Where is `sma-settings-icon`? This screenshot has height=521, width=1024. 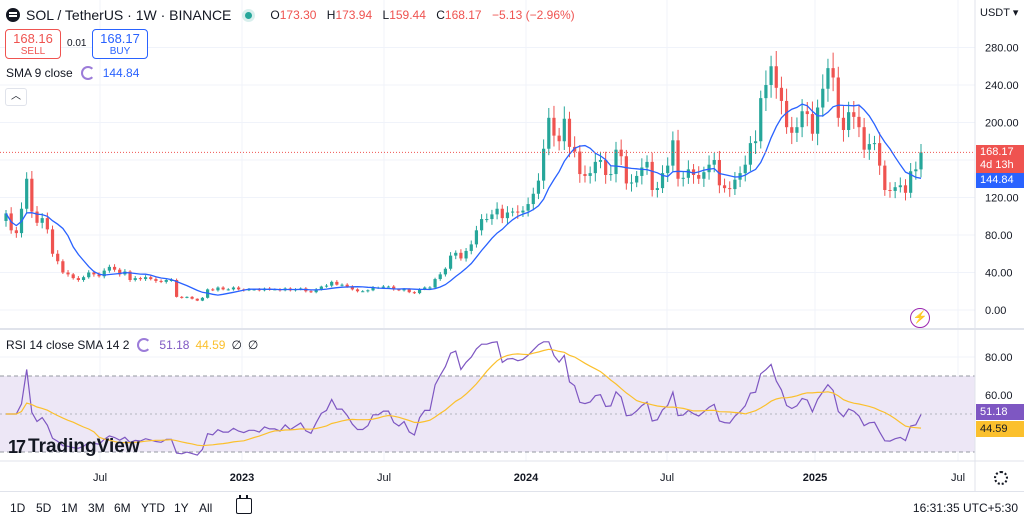 sma-settings-icon is located at coordinates (87, 73).